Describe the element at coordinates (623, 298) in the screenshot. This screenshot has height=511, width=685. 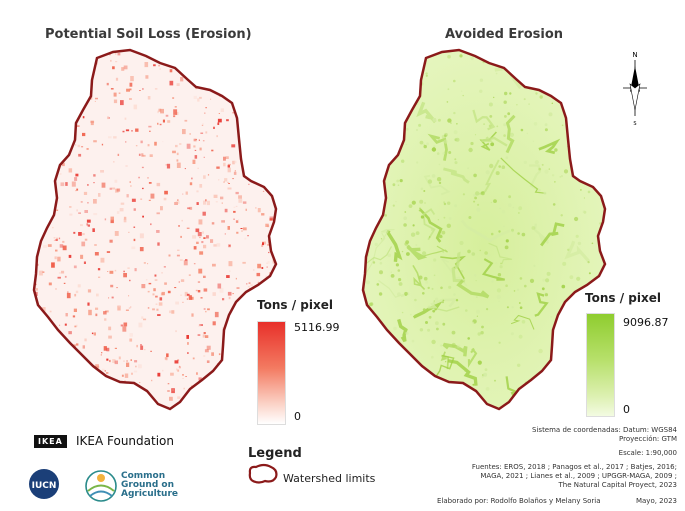
I see `avoided-erosion-legend-title: Tons / pixel` at that location.